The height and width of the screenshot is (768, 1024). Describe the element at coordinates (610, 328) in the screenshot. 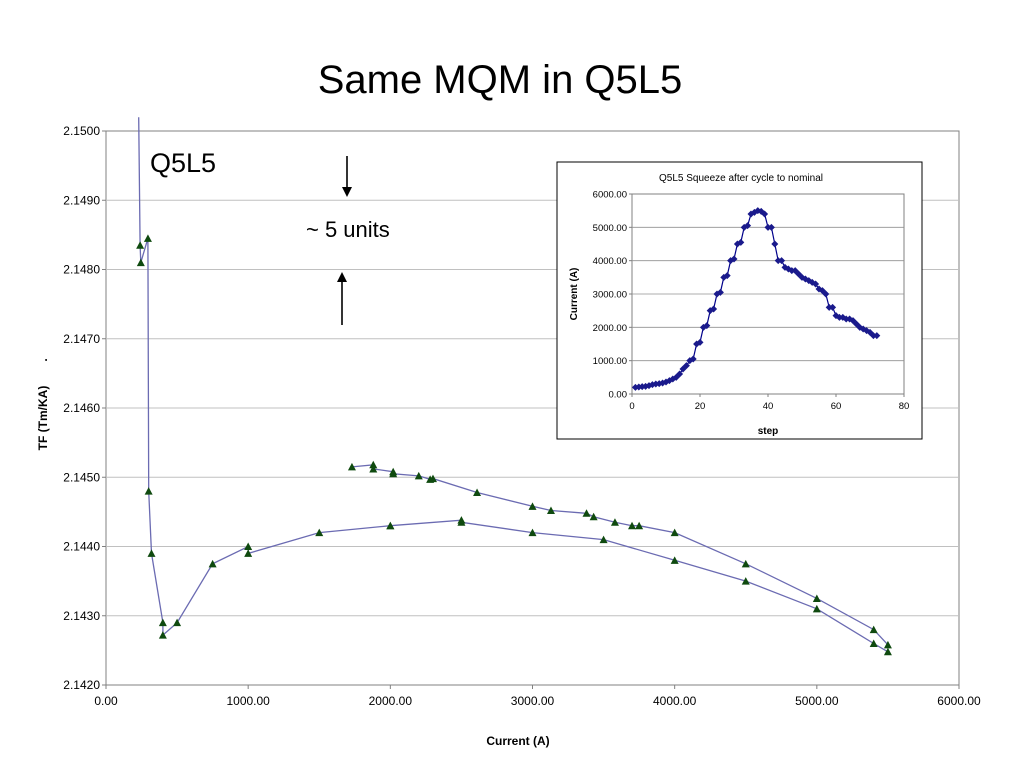

I see `inset-y-tick-label: 2000.00` at that location.